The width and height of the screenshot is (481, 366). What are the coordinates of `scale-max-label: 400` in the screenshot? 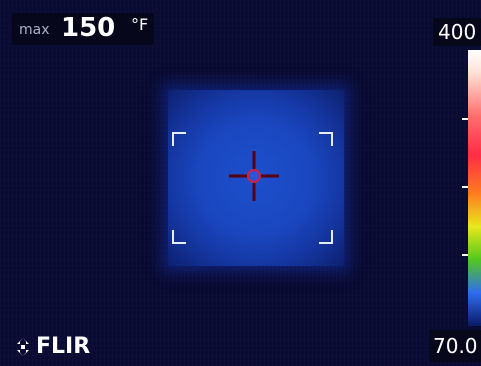 It's located at (457, 32).